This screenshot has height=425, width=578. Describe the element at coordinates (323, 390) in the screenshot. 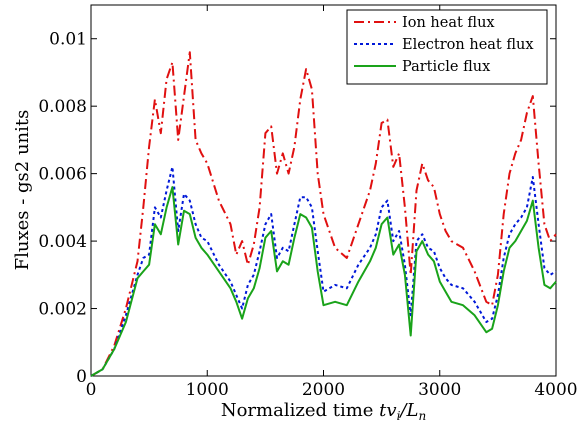

I see `x-tick-label: 2000` at that location.